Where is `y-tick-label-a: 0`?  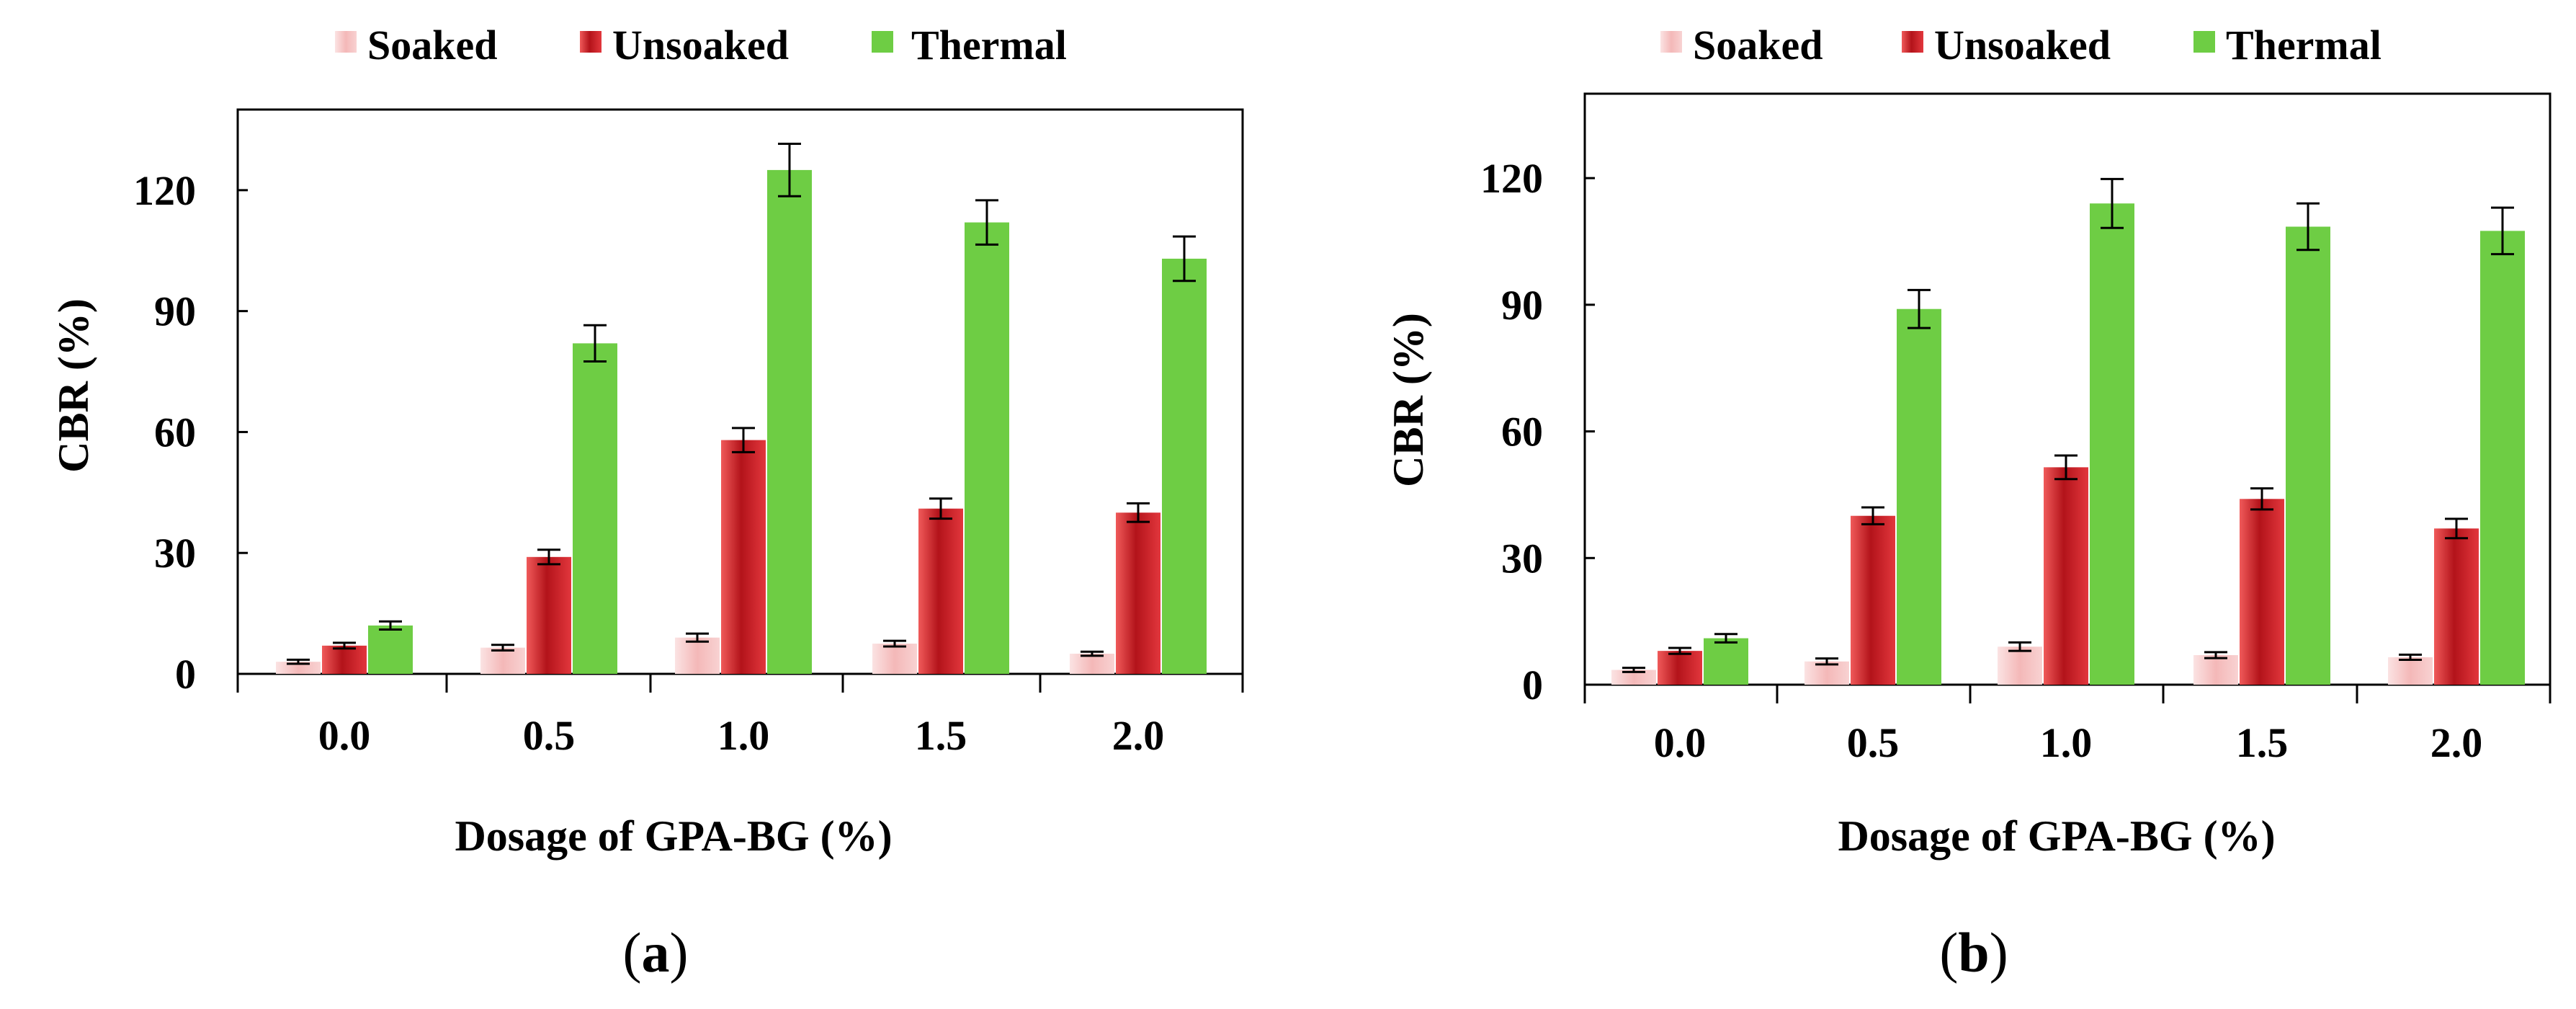
y-tick-label-a: 0 is located at coordinates (185, 674).